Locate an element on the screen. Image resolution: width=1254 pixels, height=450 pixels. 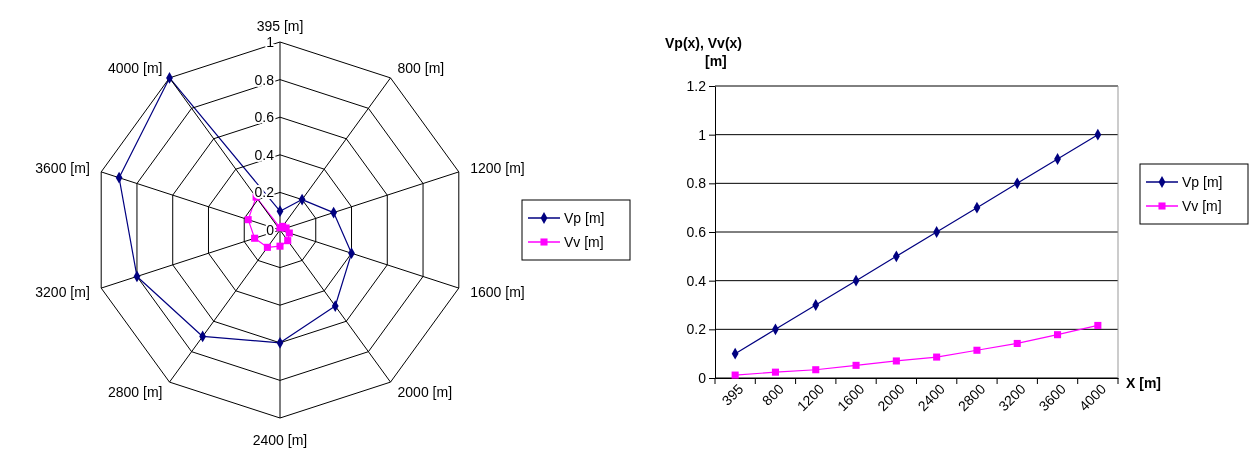
y-tick-label: 1.2 is located at coordinates (696, 85).